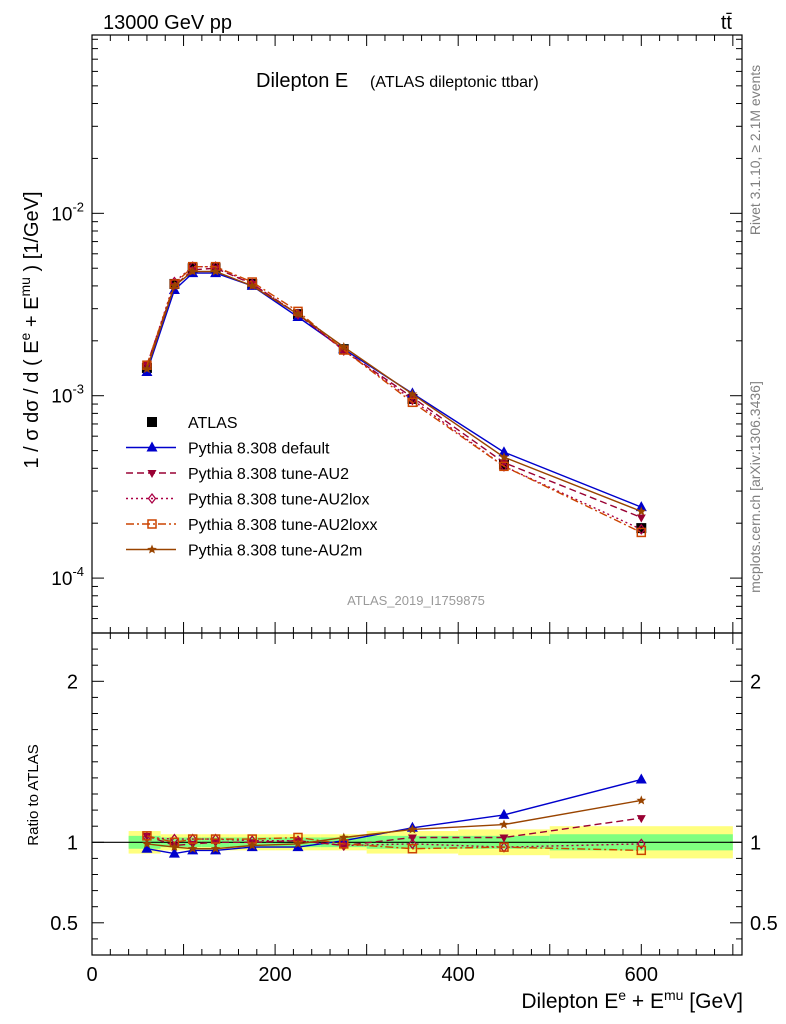 This screenshot has width=786, height=1024. I want to click on ratio-point-AU2lox, so click(641, 844).